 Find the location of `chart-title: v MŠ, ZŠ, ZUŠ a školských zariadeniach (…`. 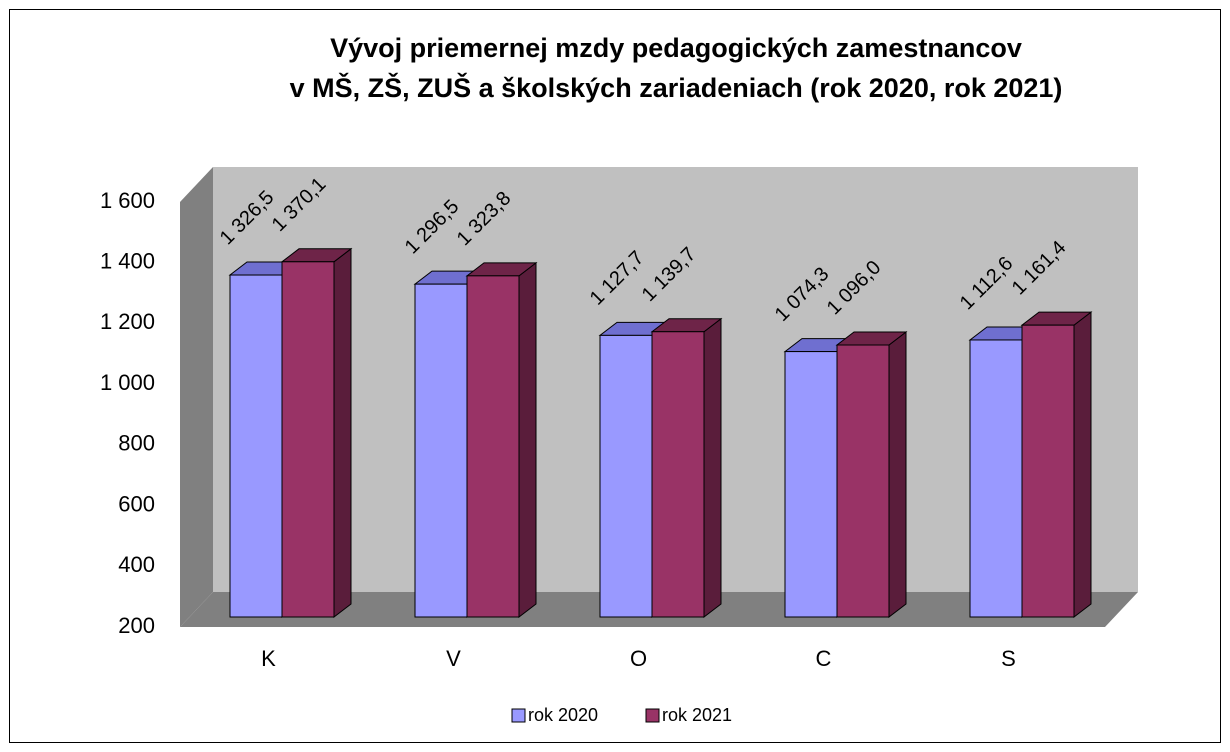

chart-title: v MŠ, ZŠ, ZUŠ a školských zariadeniach (… is located at coordinates (676, 87).